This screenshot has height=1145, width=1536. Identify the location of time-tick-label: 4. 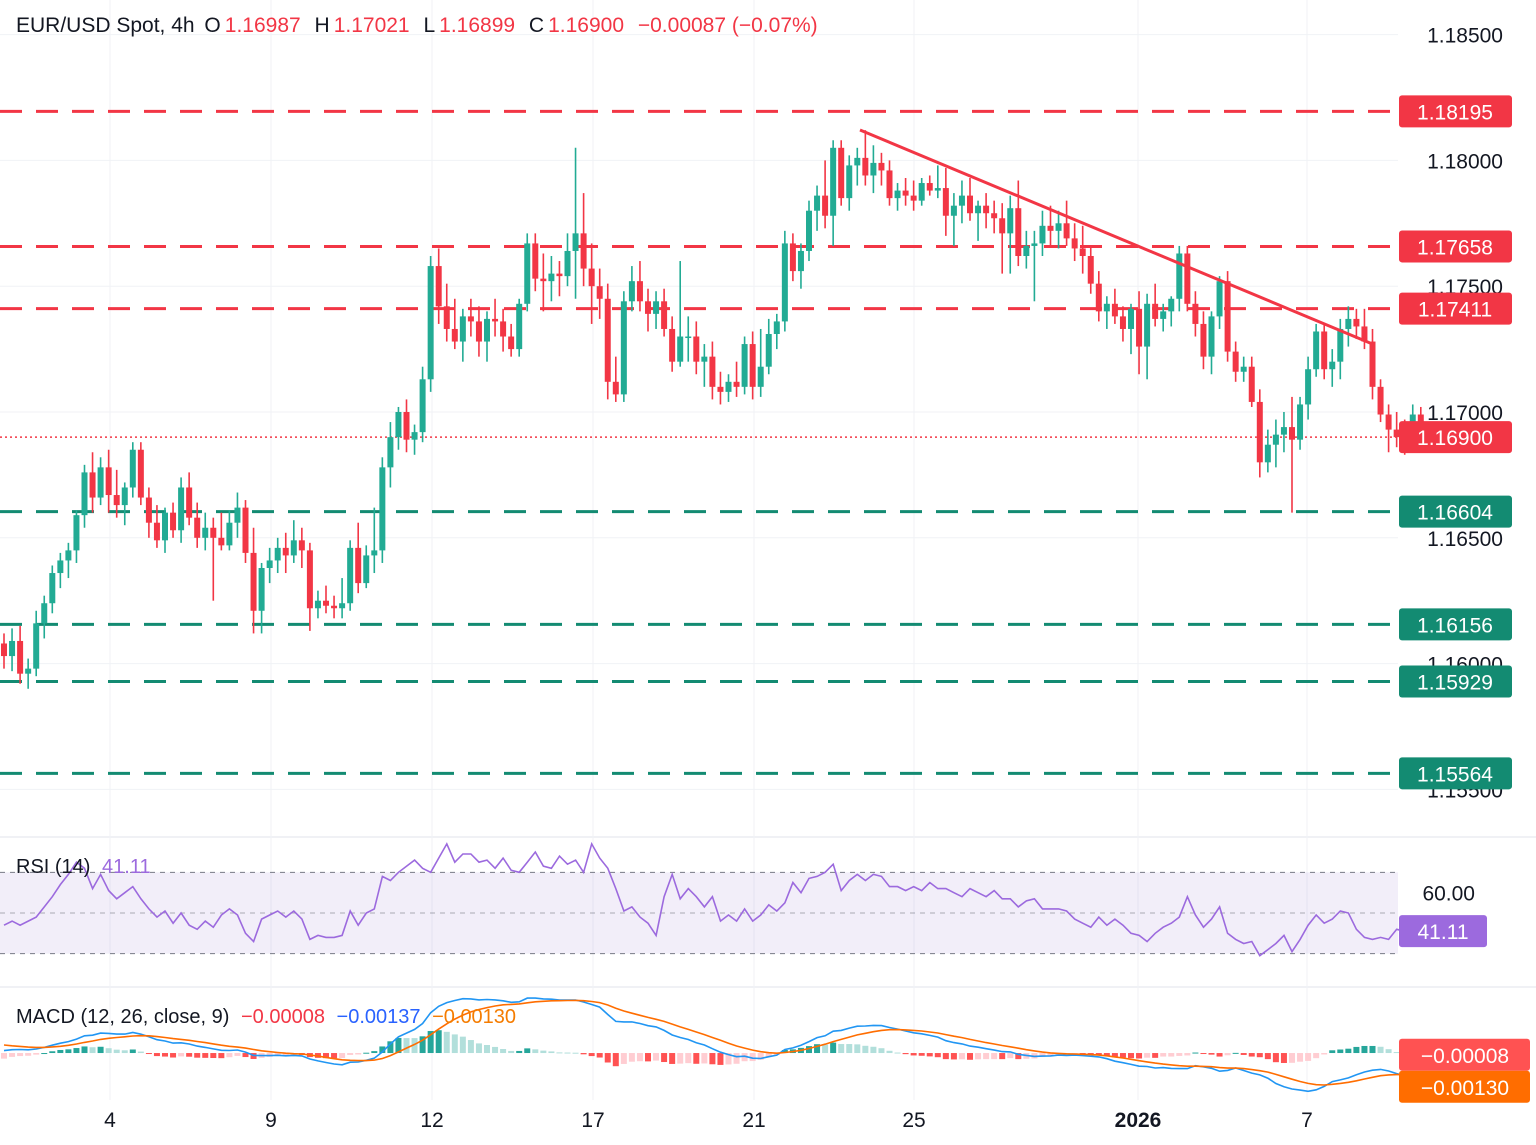
(110, 1120).